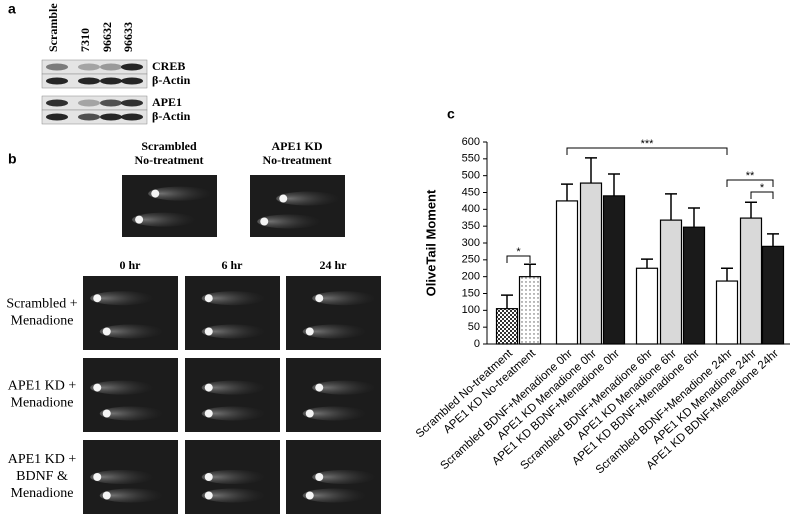  What do you see at coordinates (471, 209) in the screenshot?
I see `y-tick-label: 400` at bounding box center [471, 209].